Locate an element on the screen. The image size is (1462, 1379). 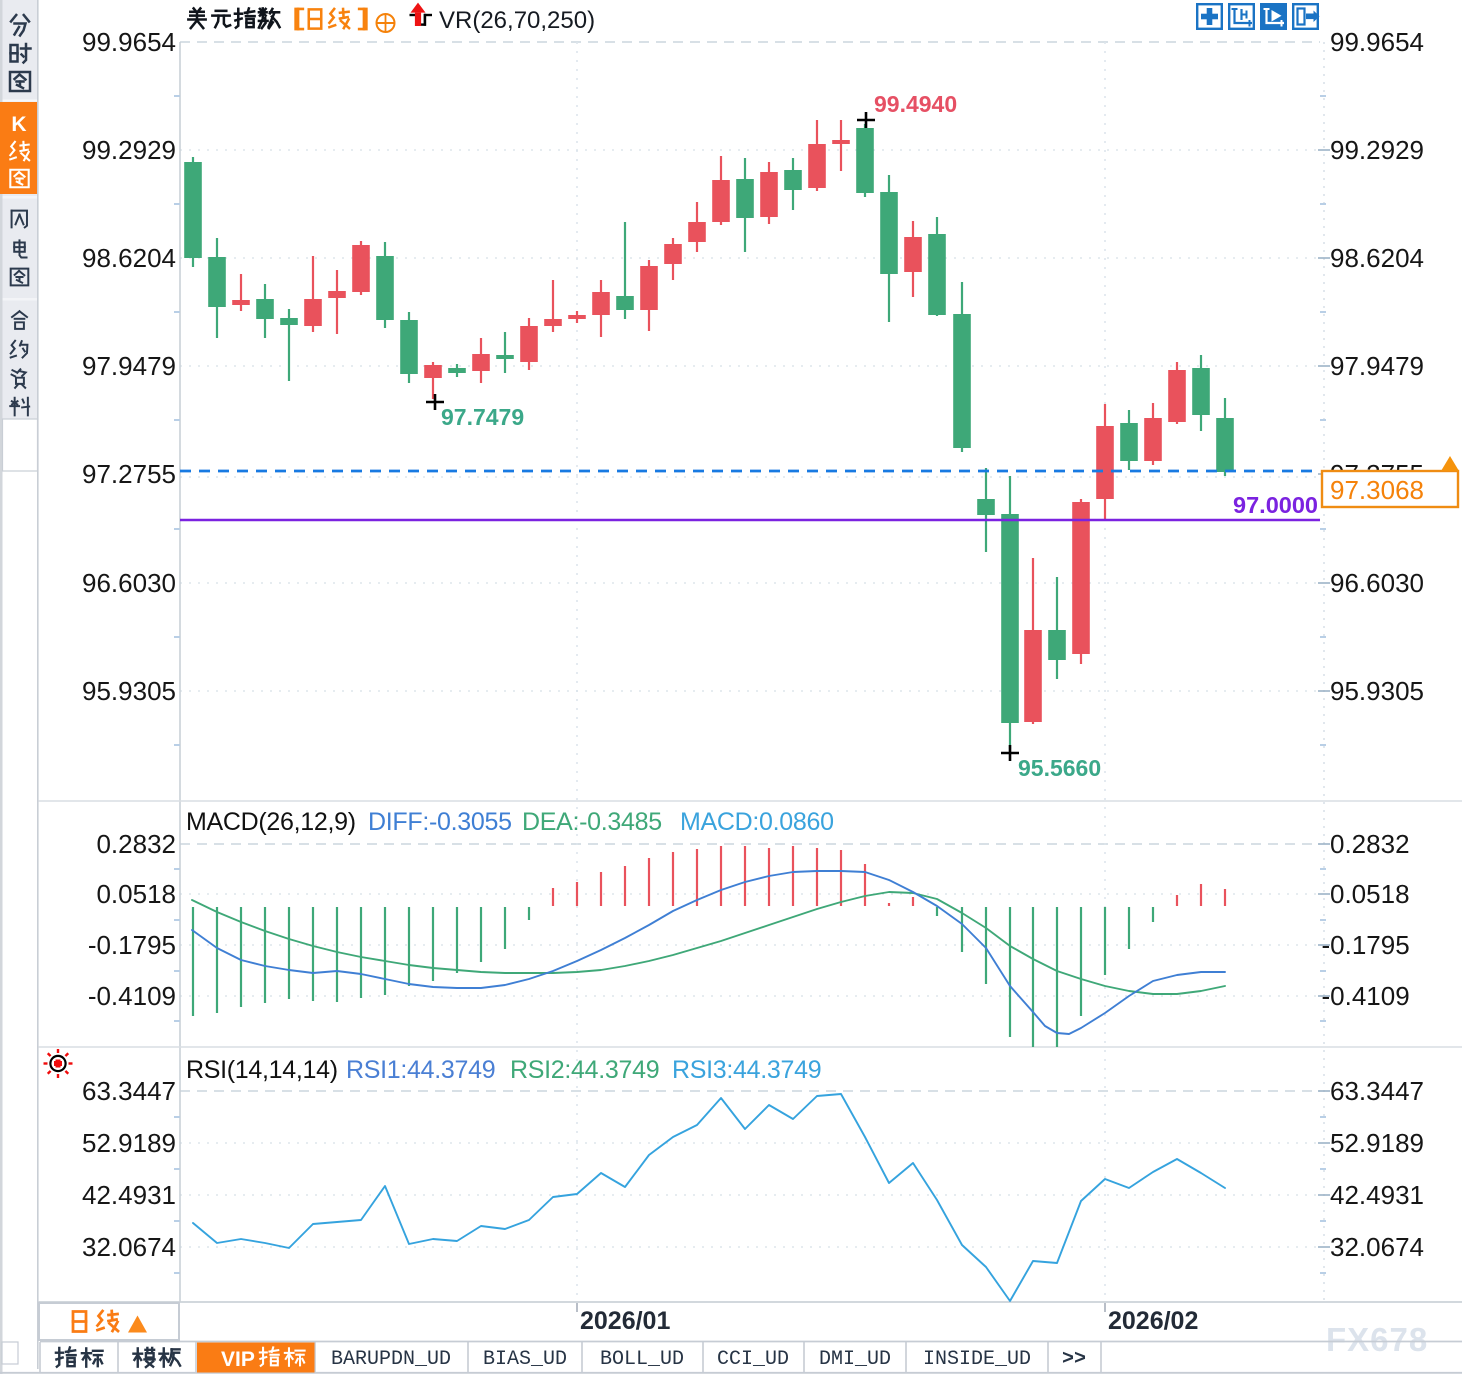
svg-text: VIP is located at coordinates (238, 1359).